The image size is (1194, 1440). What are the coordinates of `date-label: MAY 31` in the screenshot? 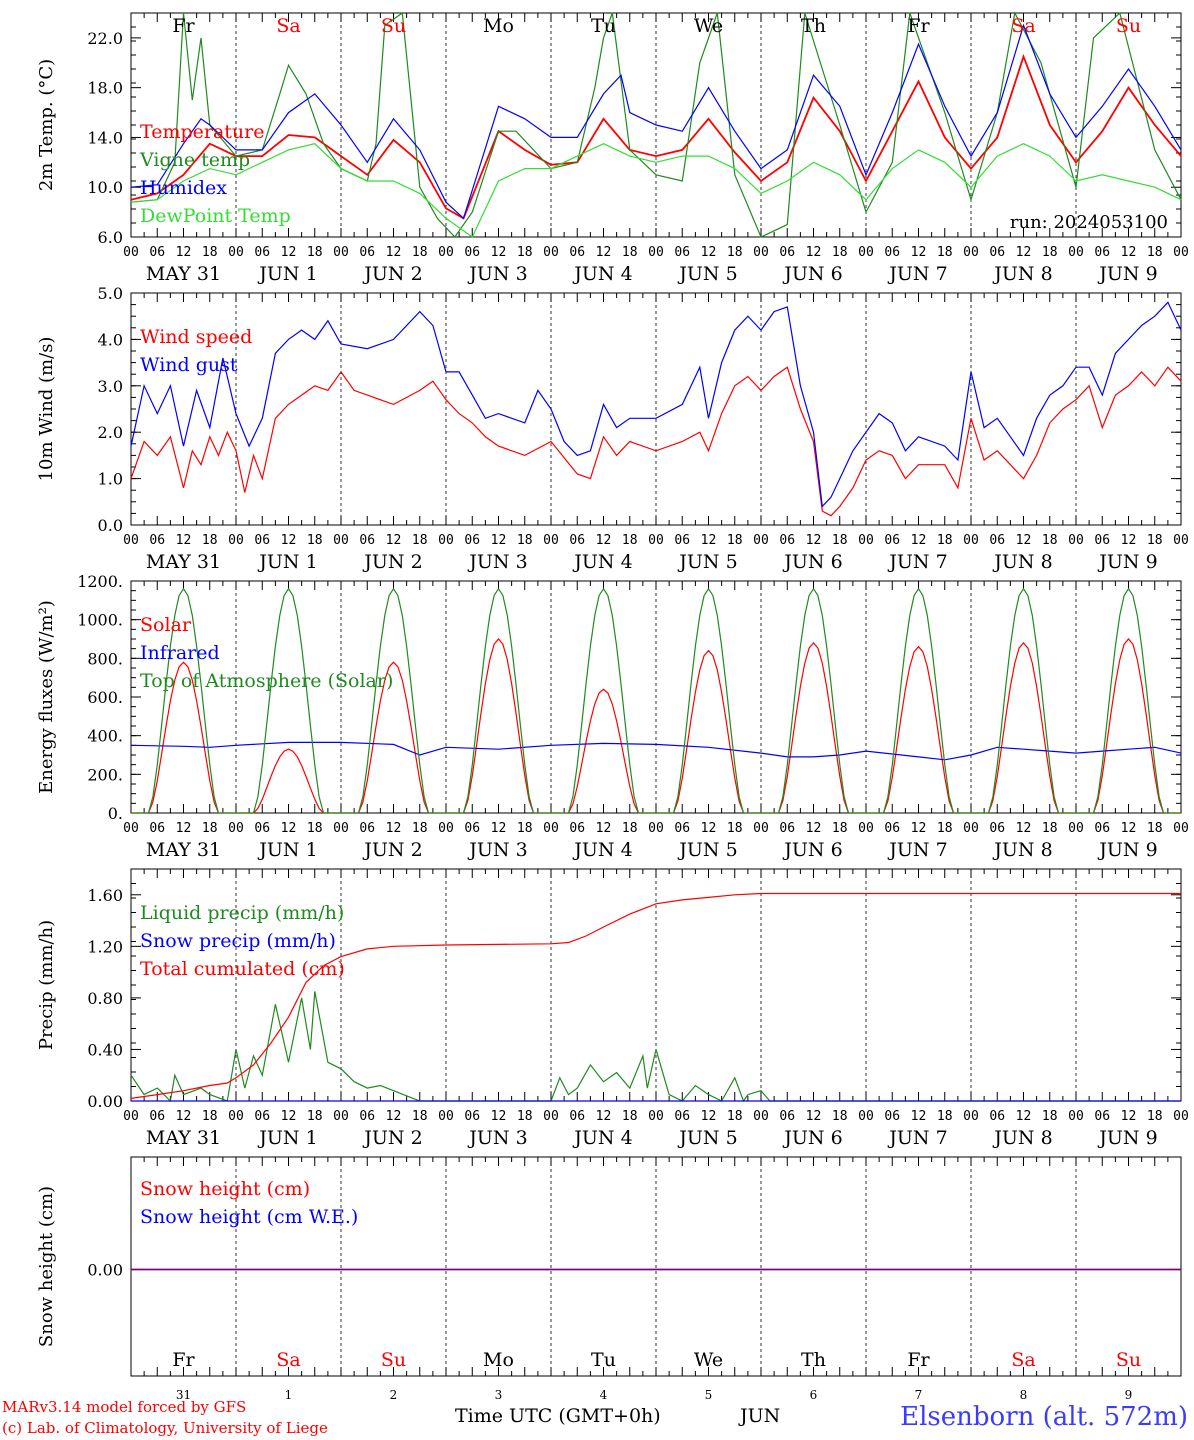 It's located at (183, 850).